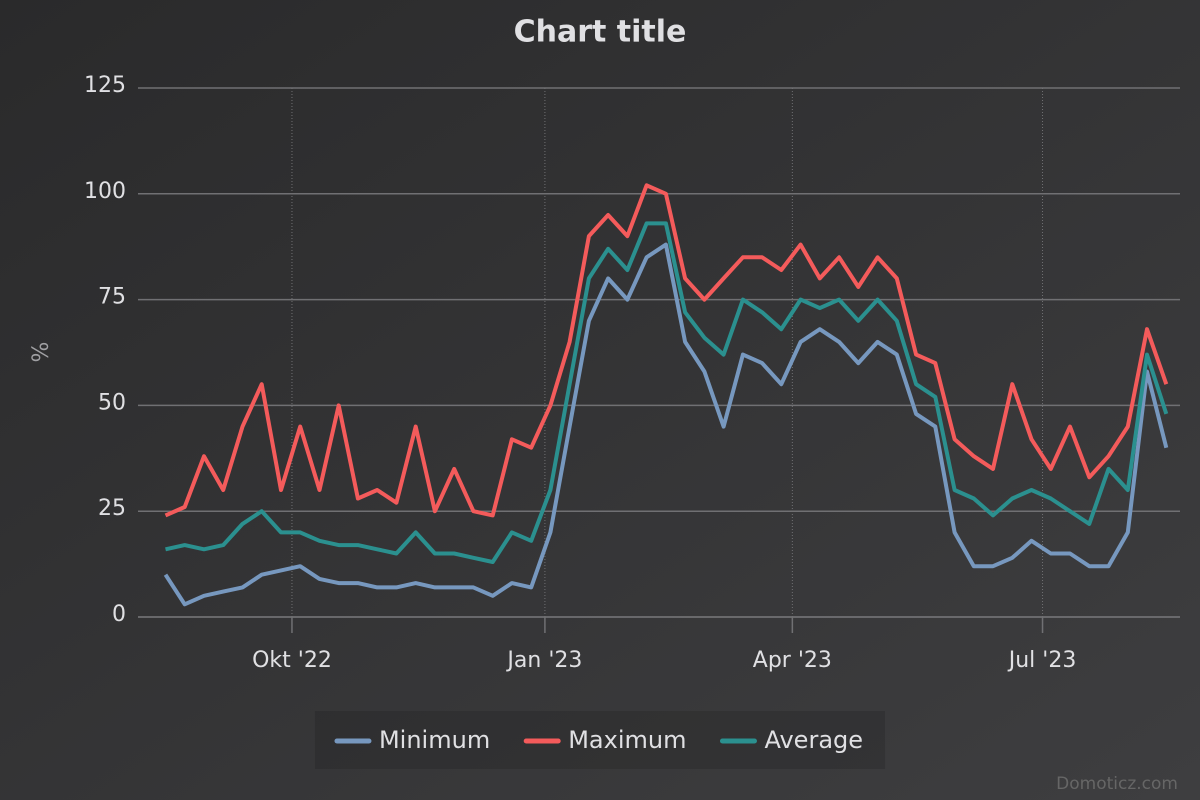 The height and width of the screenshot is (800, 1200). I want to click on legend-box, so click(600, 740).